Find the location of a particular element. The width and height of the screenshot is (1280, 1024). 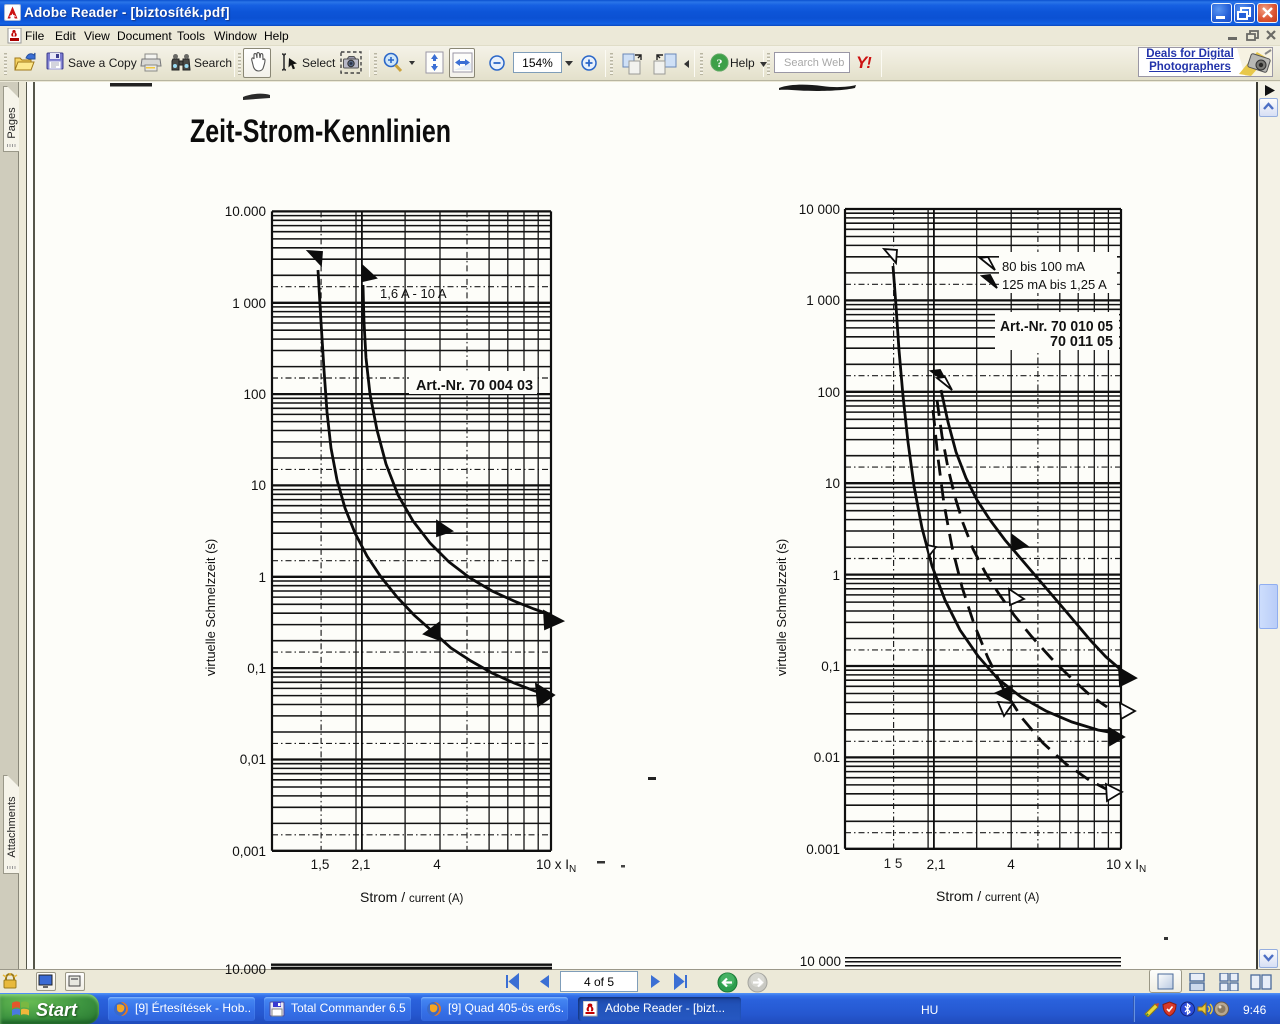

svg-text: 70 011 05 is located at coordinates (1081, 341).